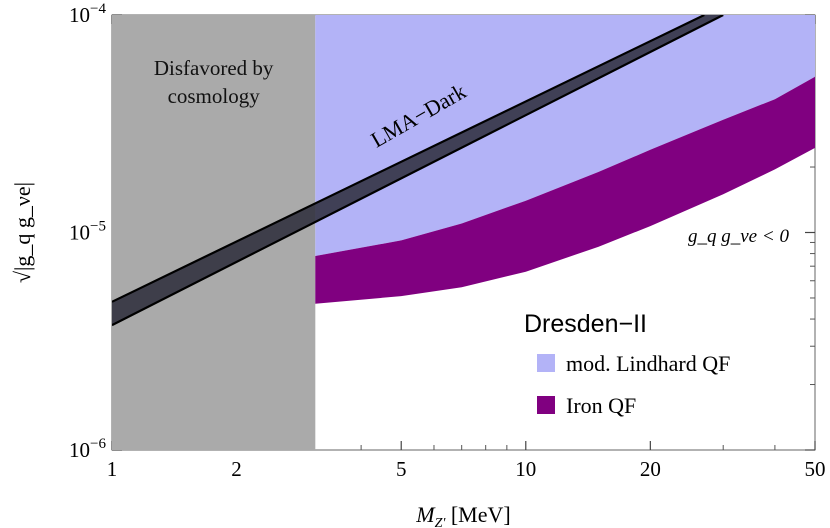 This screenshot has height=528, width=830. I want to click on x-axis-unit: [MeV], so click(477, 514).